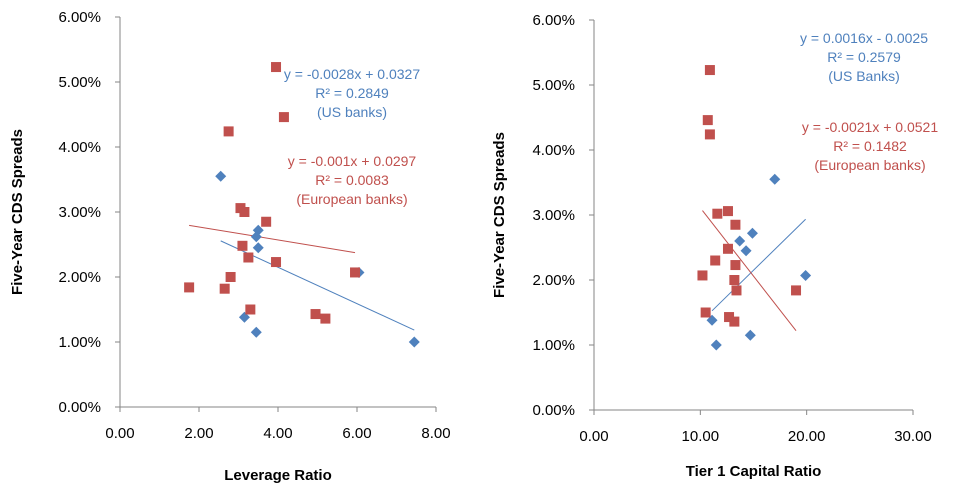 Image resolution: width=953 pixels, height=486 pixels. I want to click on us-trendline, so click(758, 265).